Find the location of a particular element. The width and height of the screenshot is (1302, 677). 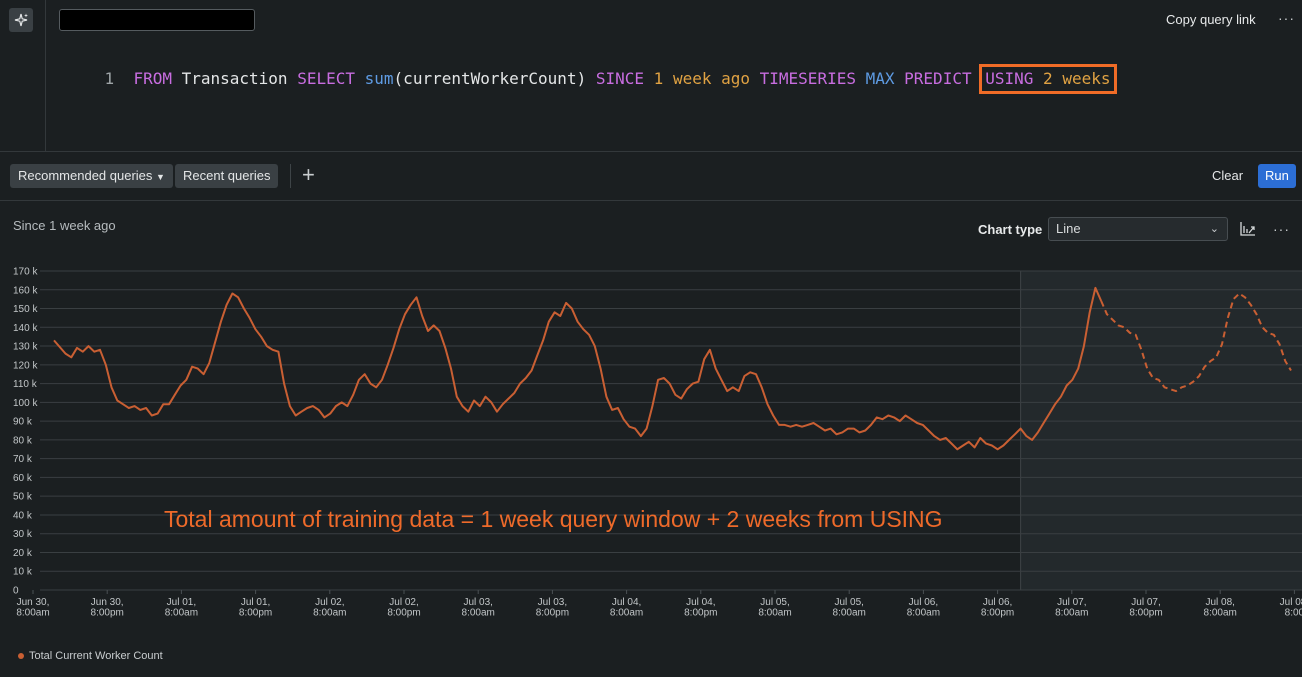

redacted-account-field is located at coordinates (157, 20).